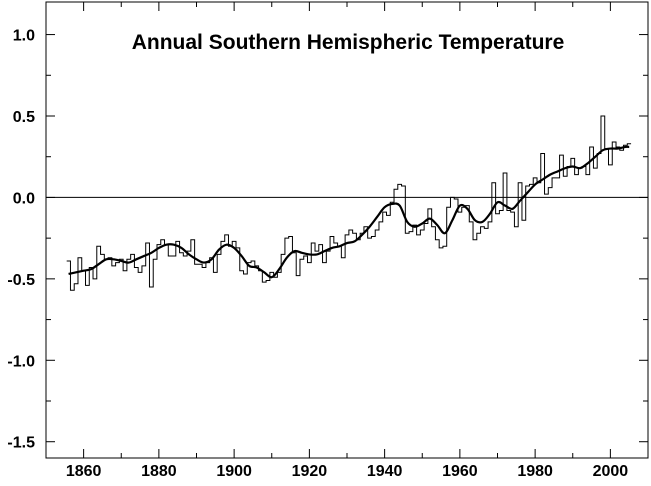 The height and width of the screenshot is (486, 651). What do you see at coordinates (535, 471) in the screenshot?
I see `x-tick-label: 1980` at bounding box center [535, 471].